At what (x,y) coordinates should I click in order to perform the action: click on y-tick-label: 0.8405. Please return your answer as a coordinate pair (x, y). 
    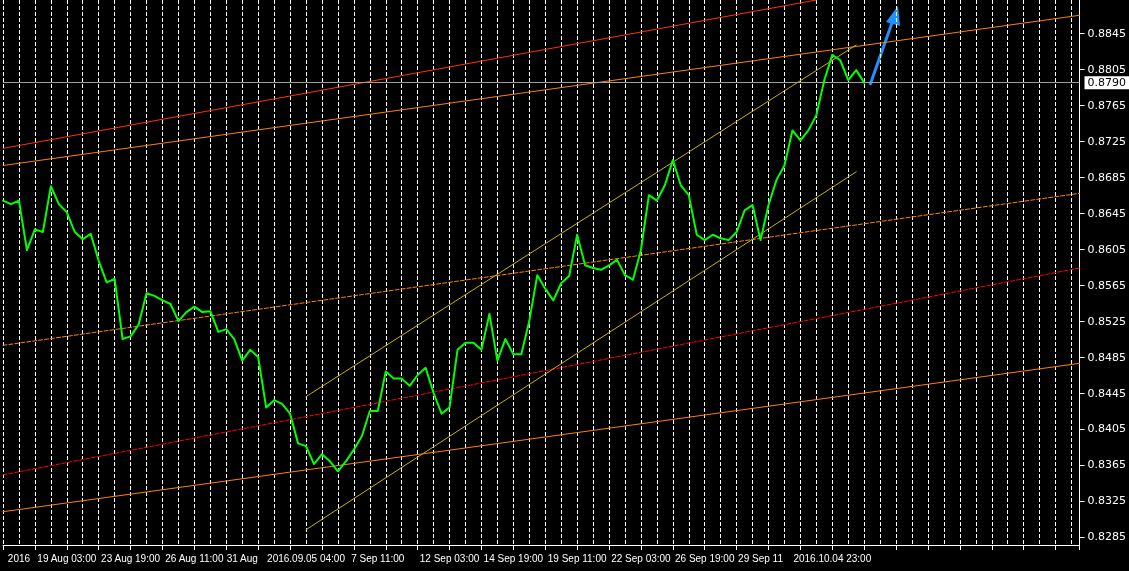
    Looking at the image, I should click on (1107, 429).